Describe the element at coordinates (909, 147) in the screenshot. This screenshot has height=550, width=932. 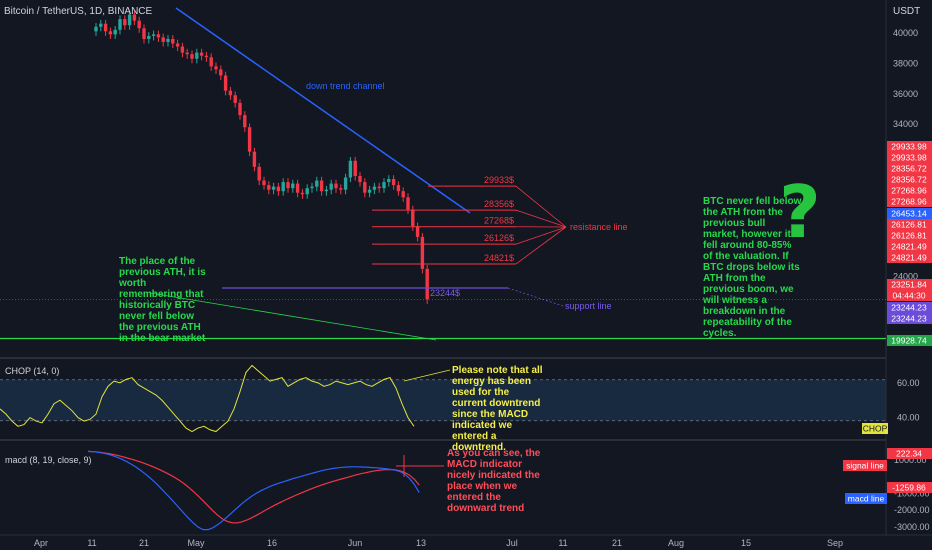
I see `price-tag-label: 29933.98` at that location.